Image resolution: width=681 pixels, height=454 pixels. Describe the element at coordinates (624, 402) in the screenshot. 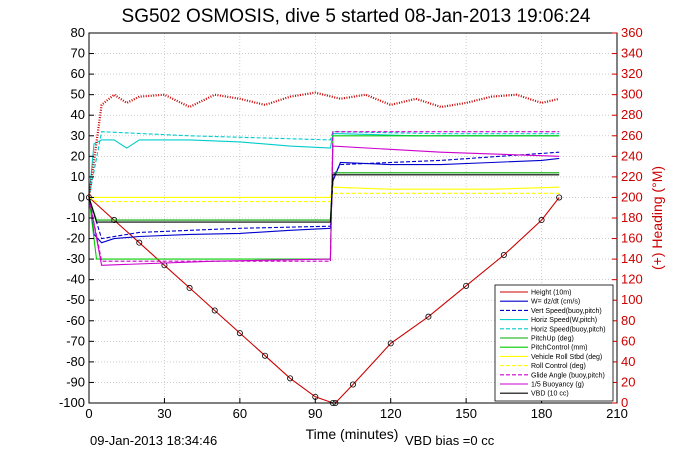

I see `right-tick-label: 0` at that location.